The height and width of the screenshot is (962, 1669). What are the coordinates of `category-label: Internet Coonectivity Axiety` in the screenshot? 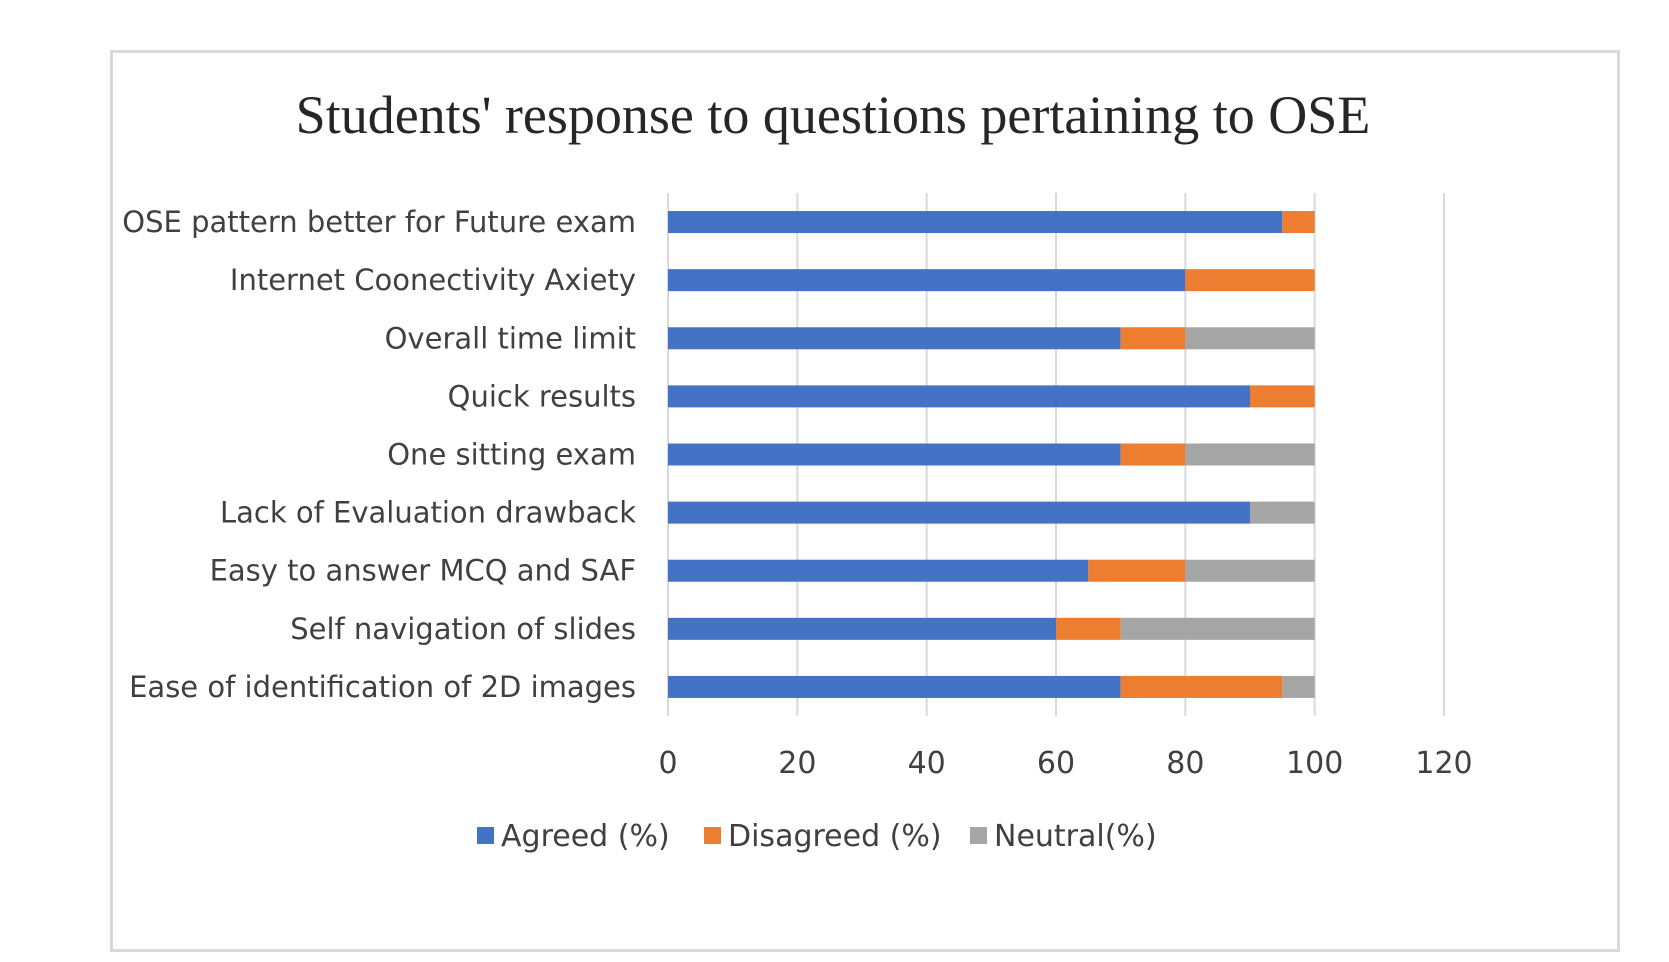 It's located at (433, 280).